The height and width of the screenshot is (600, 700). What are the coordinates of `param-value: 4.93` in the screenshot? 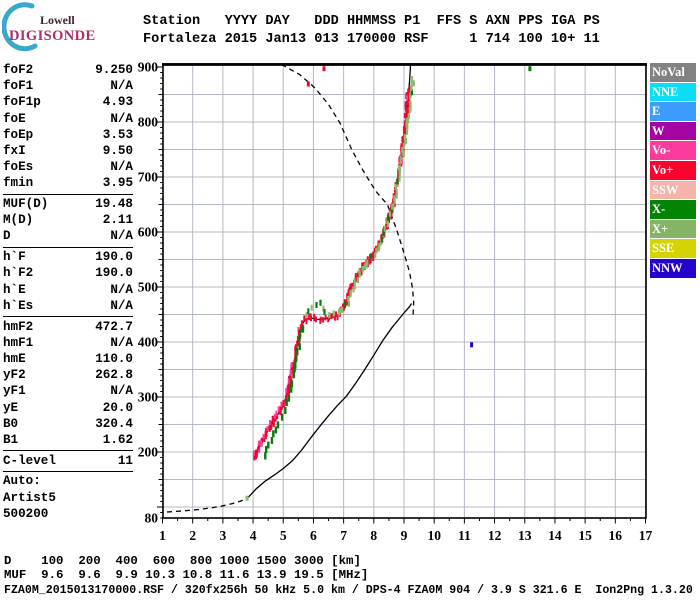 It's located at (117, 102).